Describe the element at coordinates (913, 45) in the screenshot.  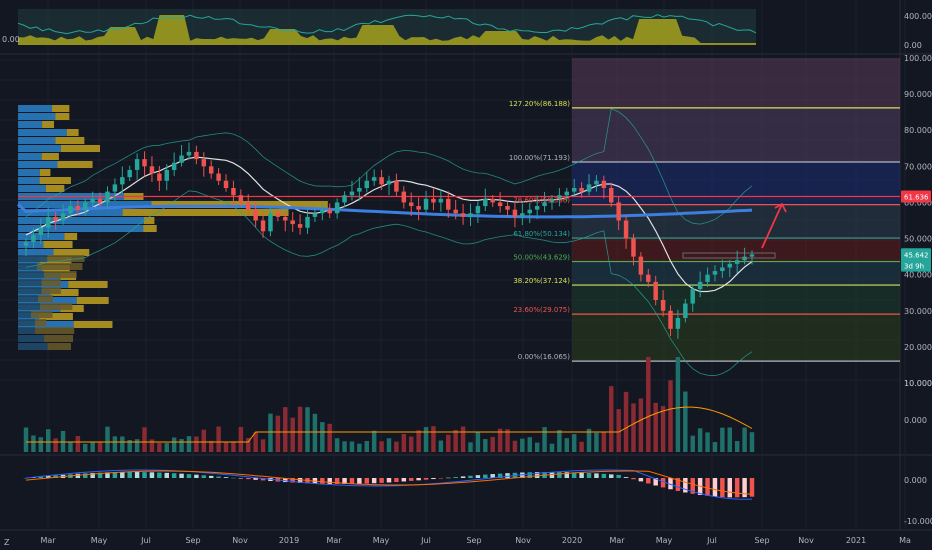
I see `top-axis-tick: 0.00` at that location.